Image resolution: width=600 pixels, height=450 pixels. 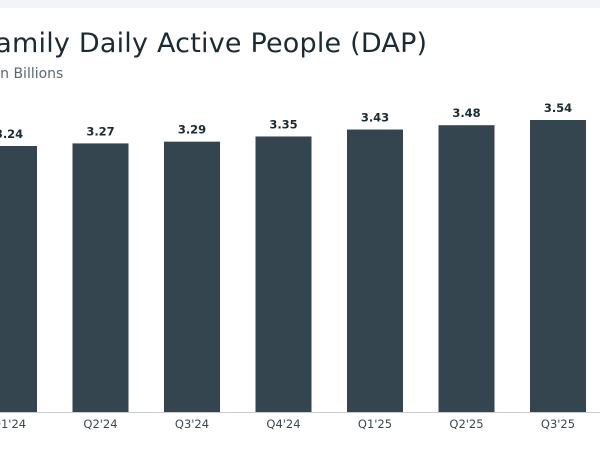 What do you see at coordinates (11, 134) in the screenshot?
I see `data-label-0: 3.24` at bounding box center [11, 134].